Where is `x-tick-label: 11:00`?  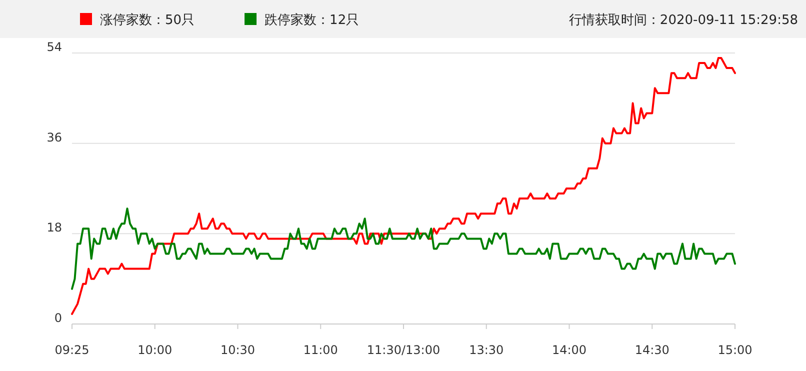
x-tick-label: 11:00 is located at coordinates (320, 350).